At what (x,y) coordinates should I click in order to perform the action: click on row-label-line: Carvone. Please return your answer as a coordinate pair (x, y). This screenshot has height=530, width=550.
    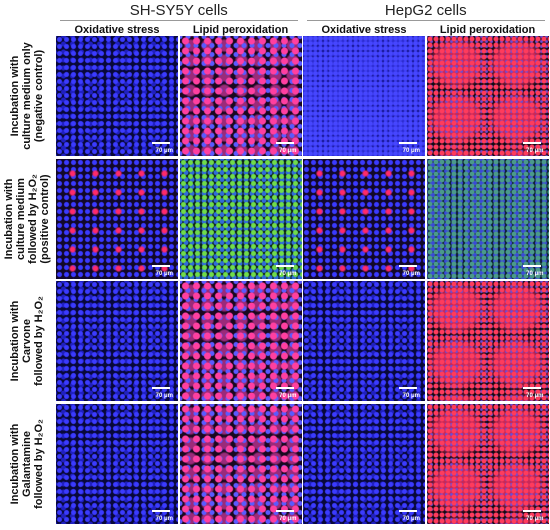
    Looking at the image, I should click on (27, 341).